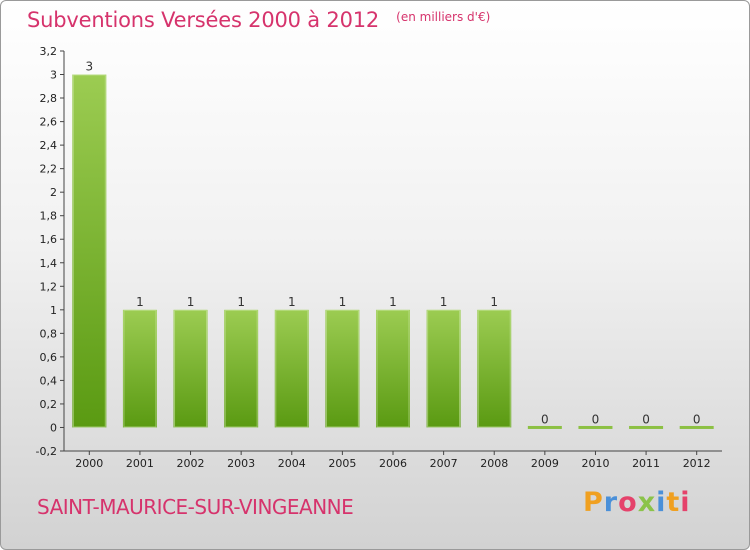 The height and width of the screenshot is (550, 750). What do you see at coordinates (673, 502) in the screenshot?
I see `logo-letter: t` at bounding box center [673, 502].